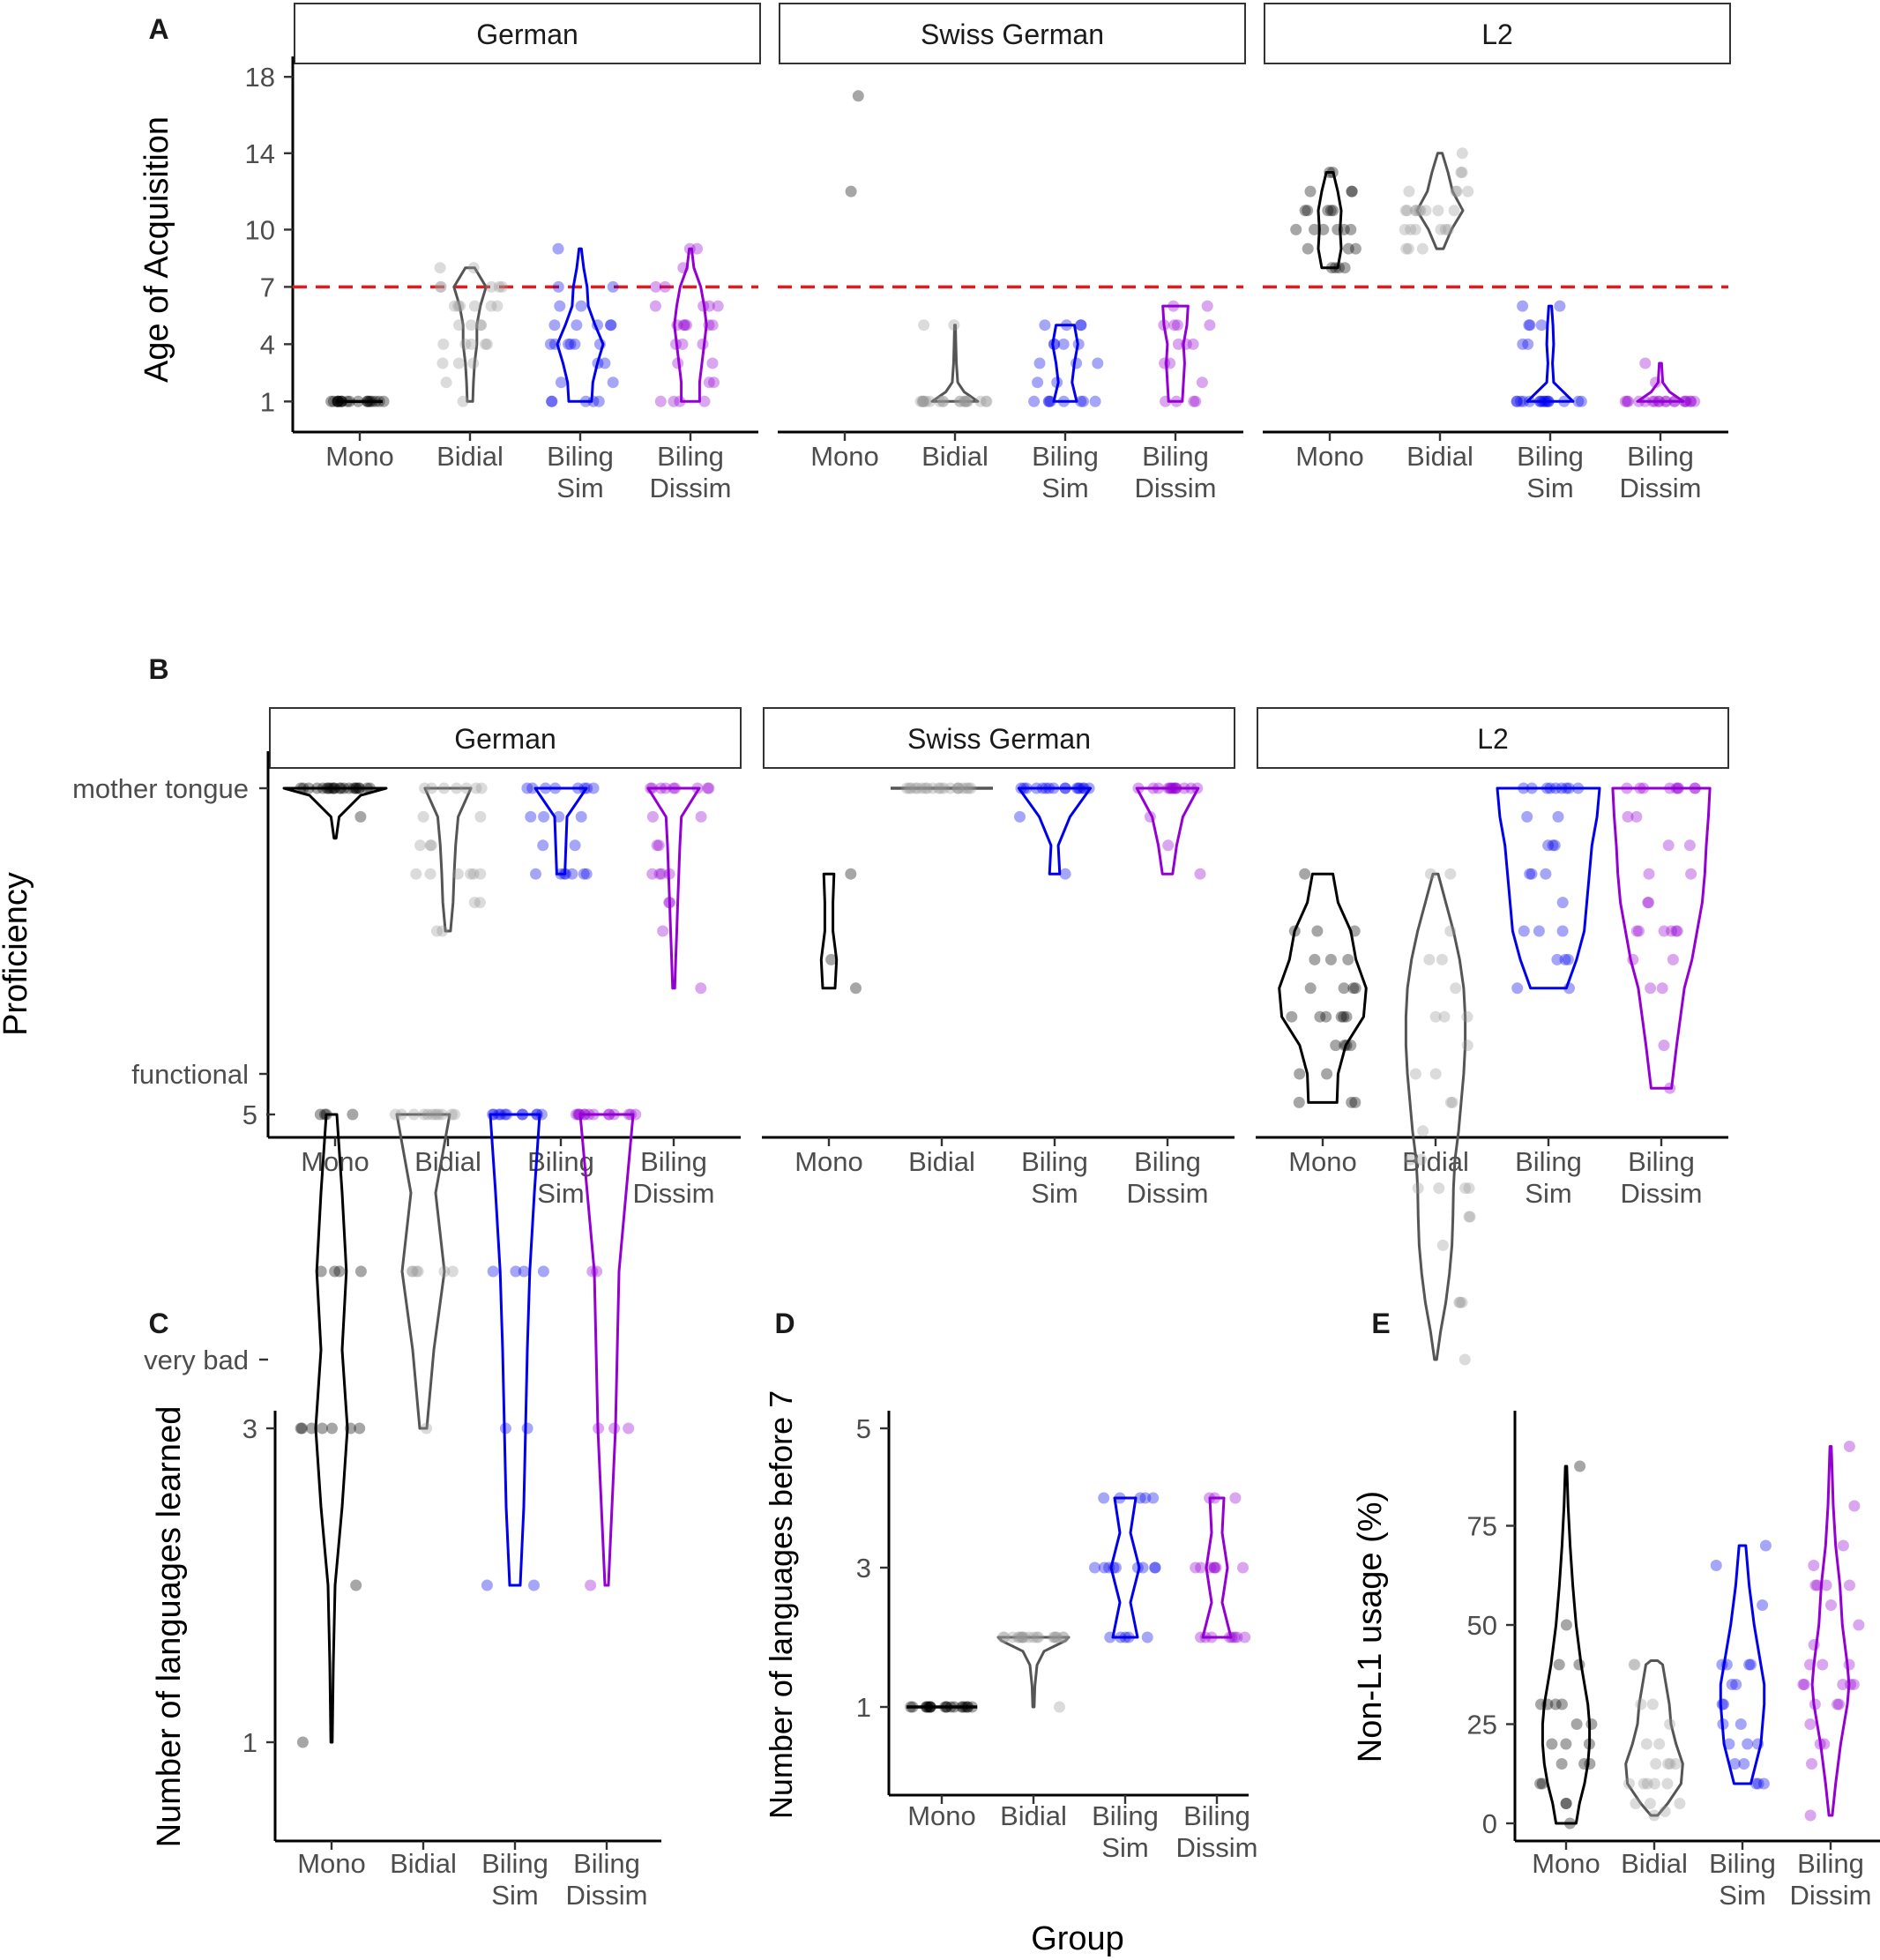  Describe the element at coordinates (863, 1707) in the screenshot. I see `y-tick-label: 1` at that location.